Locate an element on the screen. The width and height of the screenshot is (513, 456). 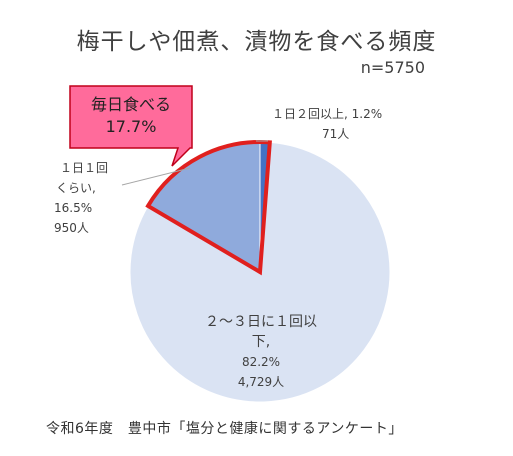
chart-title: 梅干しや佃煮、漬物を食べる頻度 is located at coordinates (256, 42).